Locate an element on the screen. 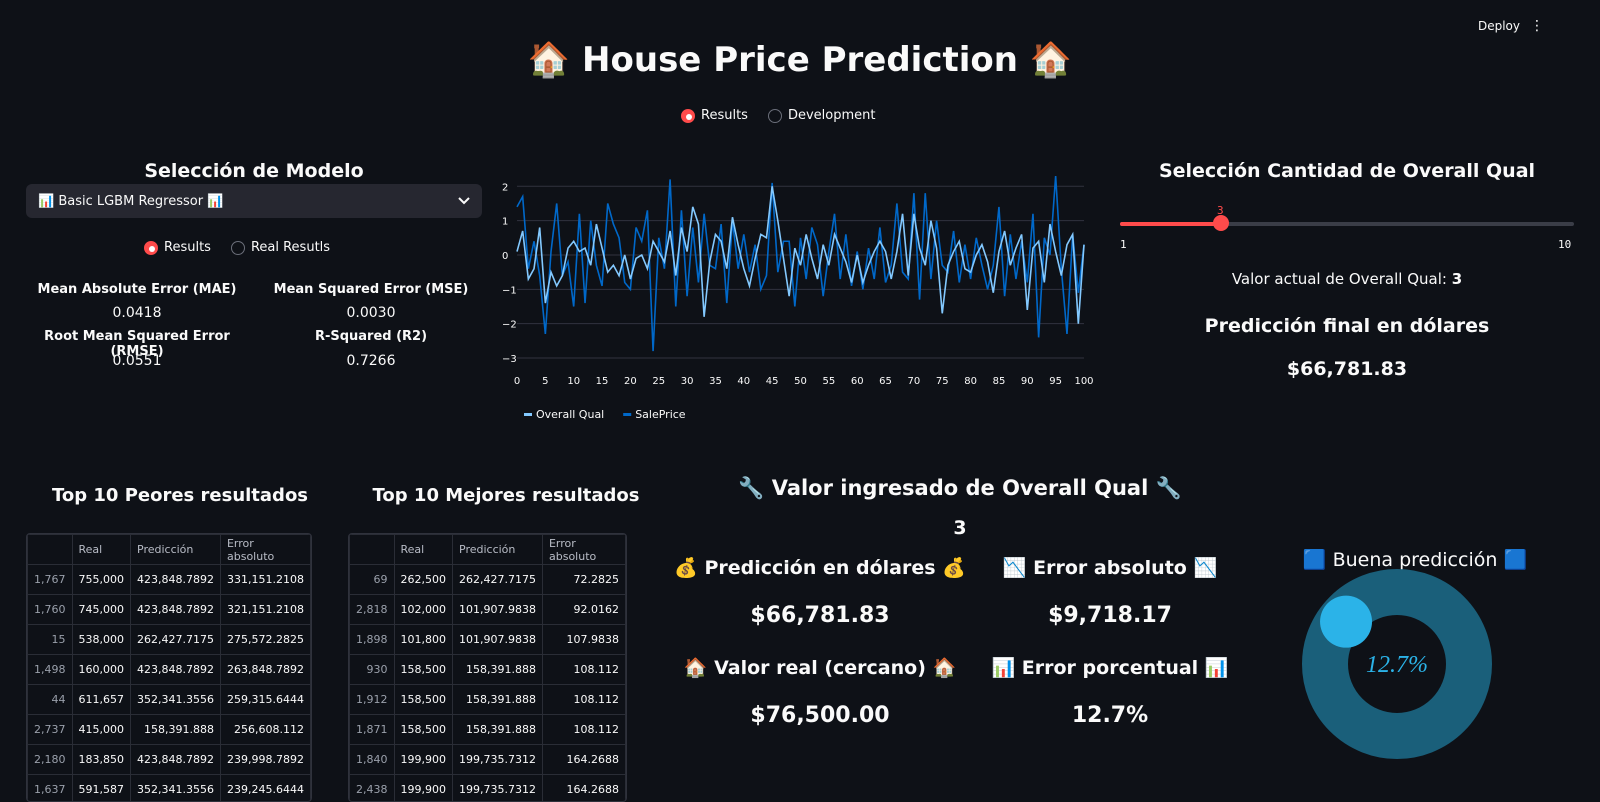 This screenshot has width=1600, height=802. table-cell: 107.9838 is located at coordinates (583, 640).